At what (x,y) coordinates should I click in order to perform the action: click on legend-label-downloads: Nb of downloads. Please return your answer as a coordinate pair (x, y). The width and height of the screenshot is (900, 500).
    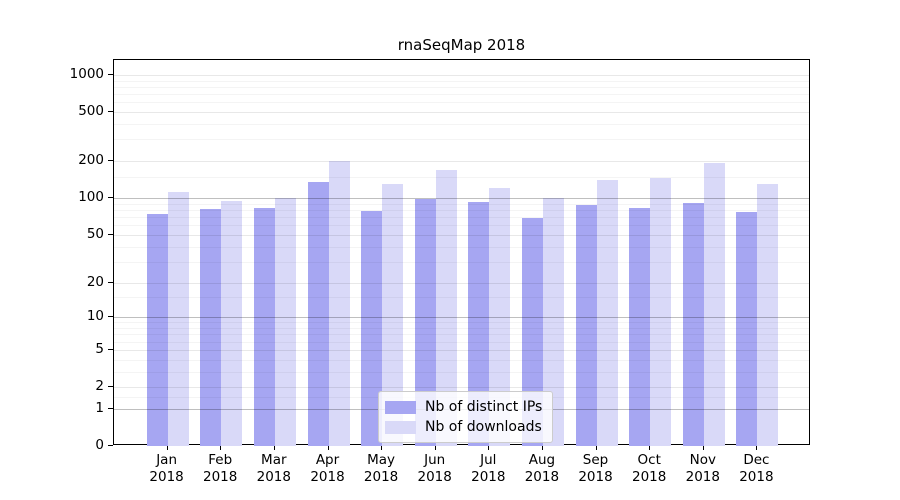
    Looking at the image, I should click on (483, 427).